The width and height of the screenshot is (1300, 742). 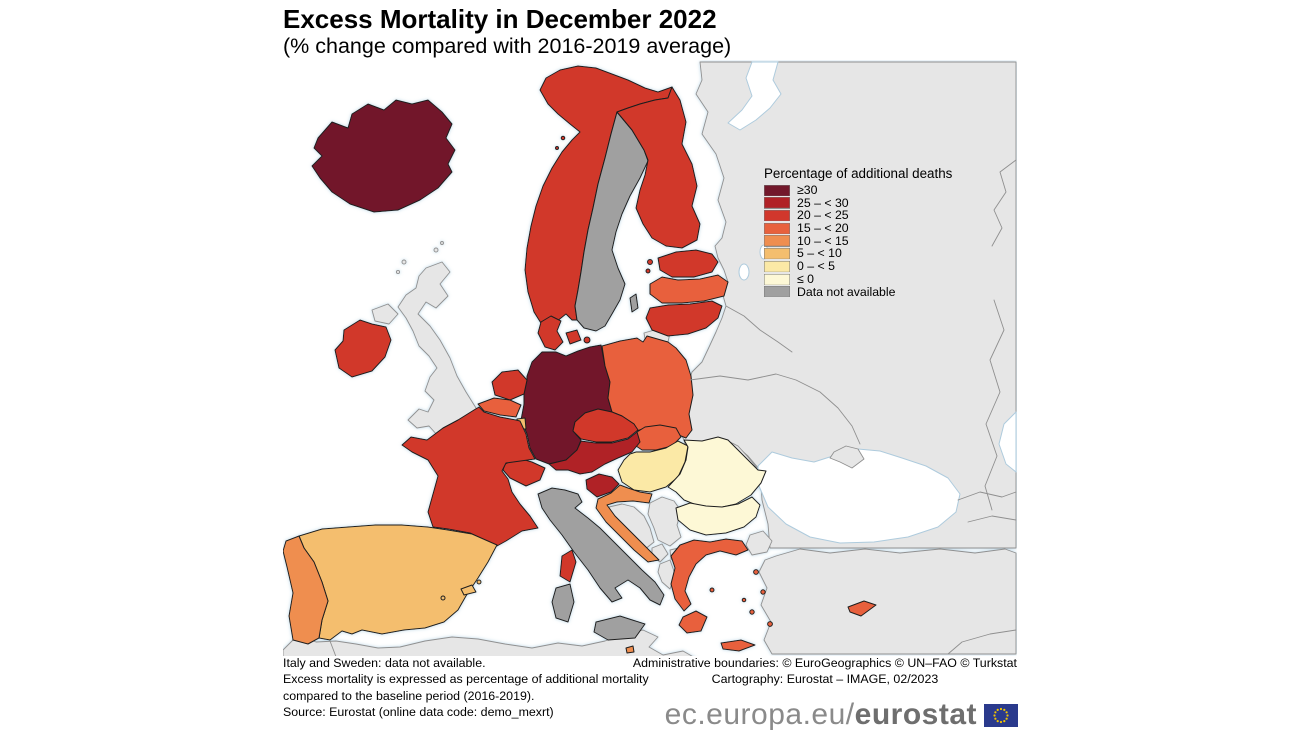 I want to click on island-orkney, so click(x=436, y=250).